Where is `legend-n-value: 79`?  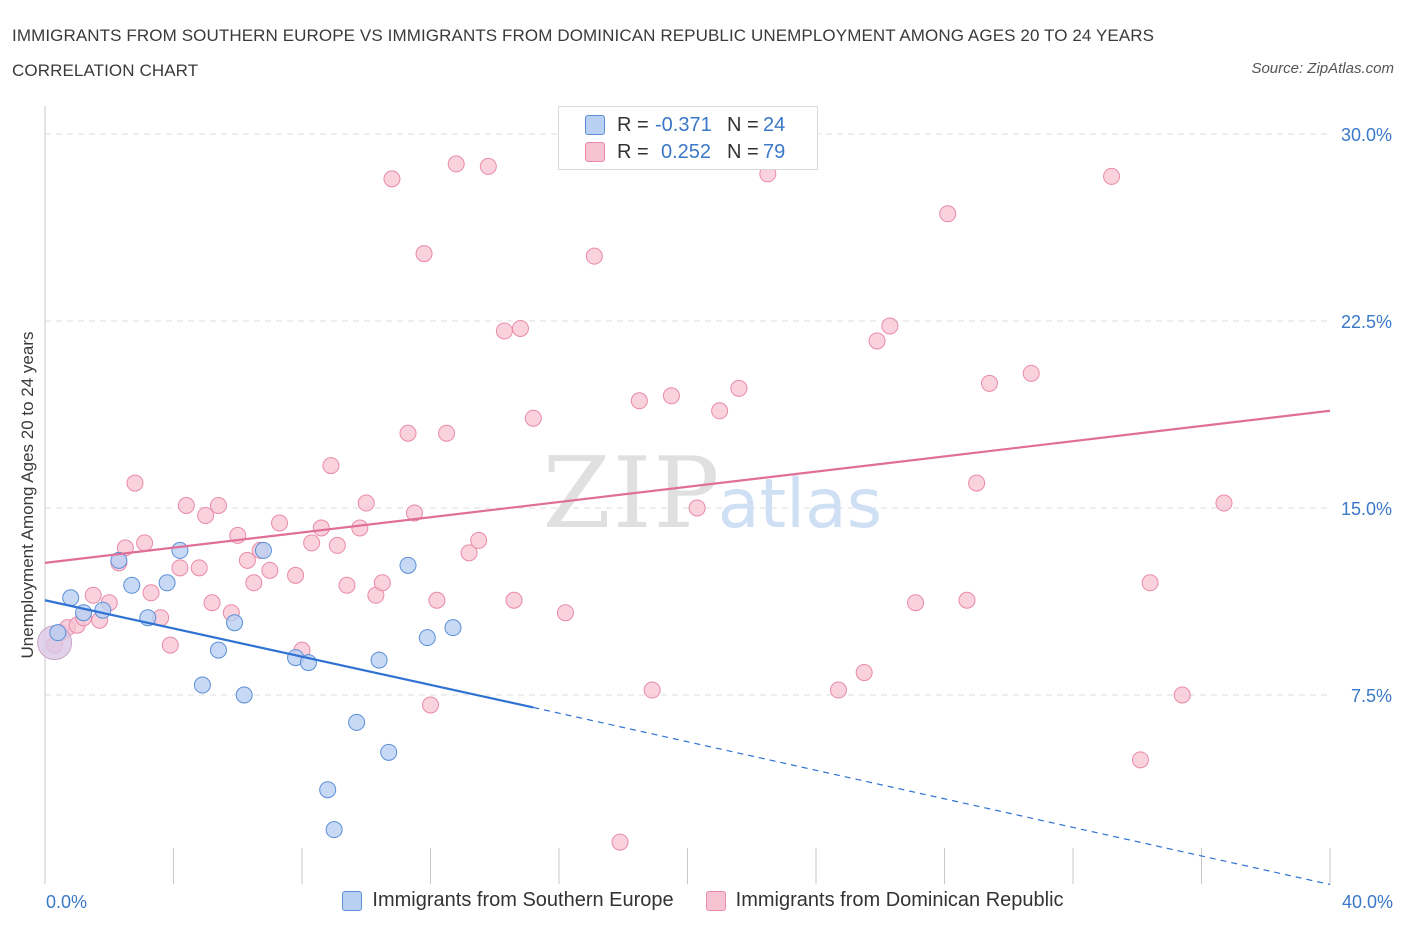 legend-n-value: 79 is located at coordinates (774, 151).